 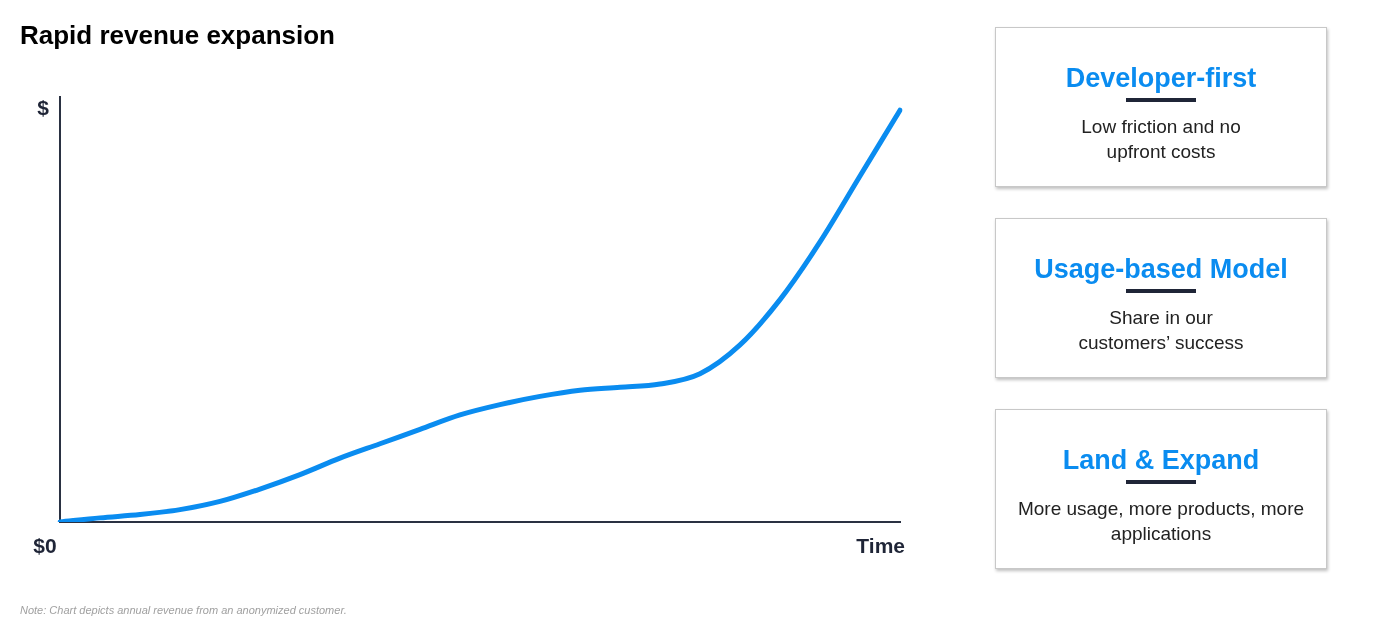 What do you see at coordinates (177, 35) in the screenshot?
I see `chart-title: Rapid revenue expansion` at bounding box center [177, 35].